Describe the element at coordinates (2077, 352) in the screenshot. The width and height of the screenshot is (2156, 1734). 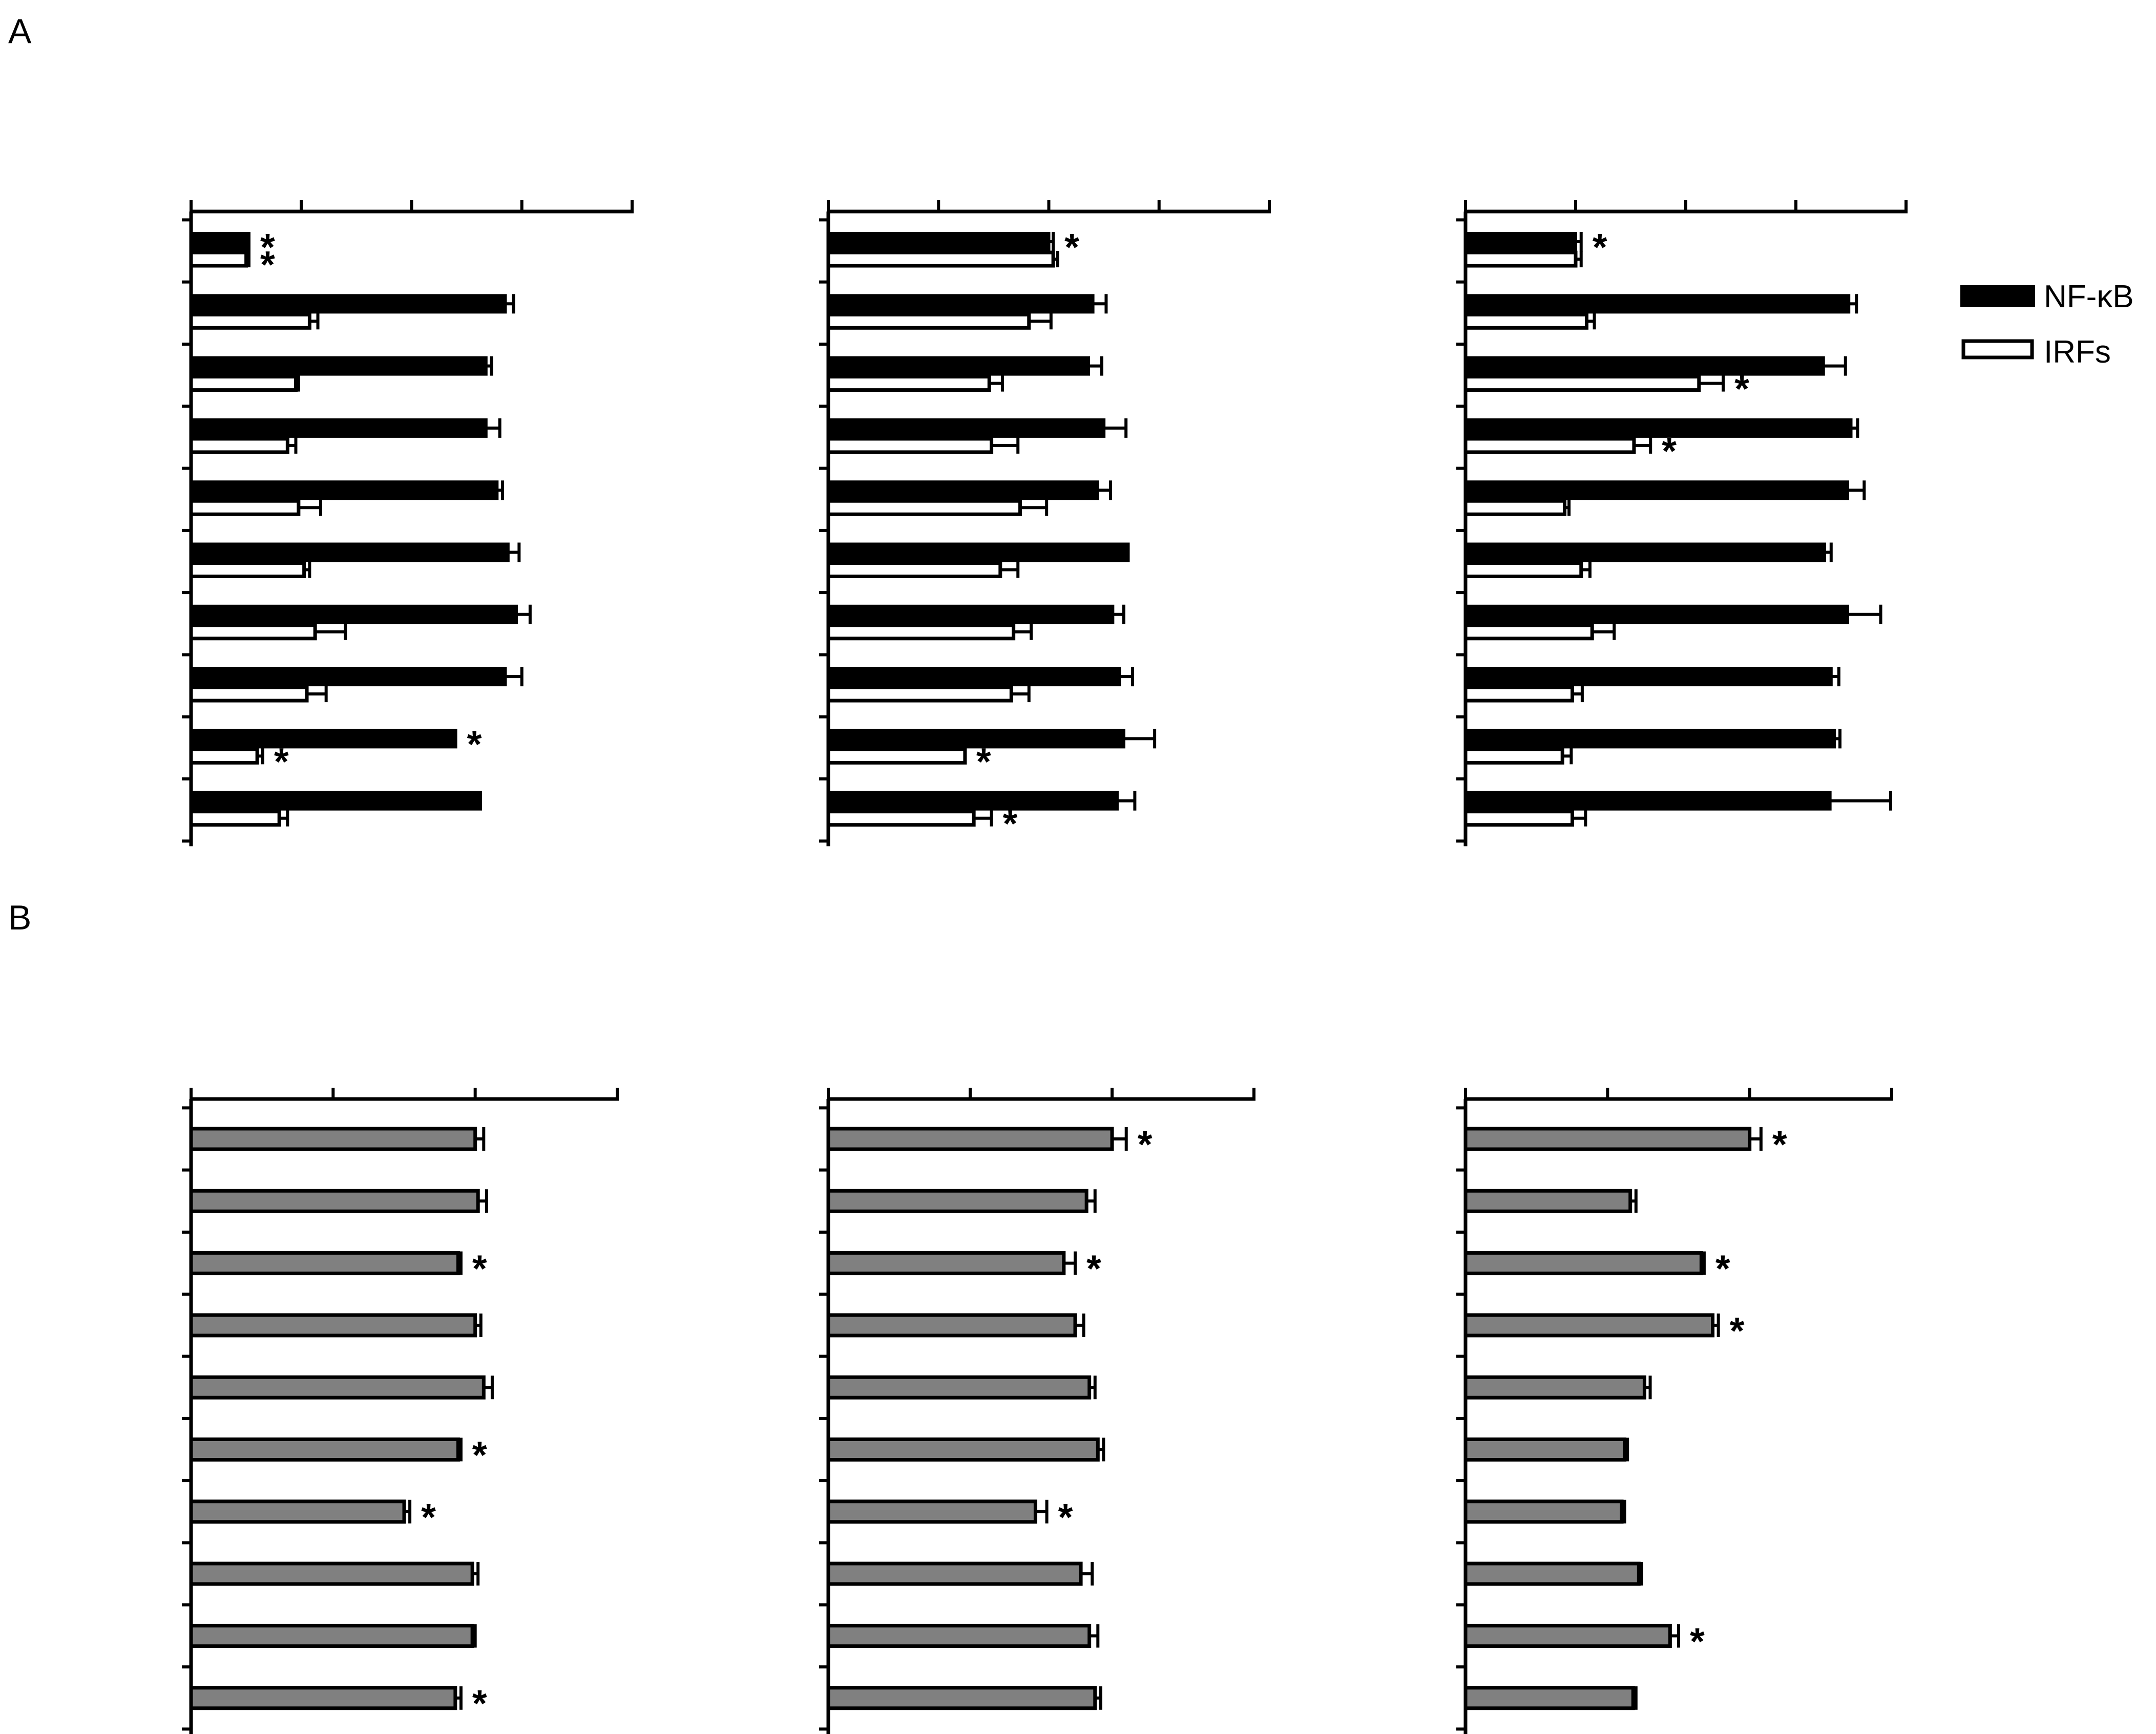
I see `legend-label-irfs: IRFs` at that location.